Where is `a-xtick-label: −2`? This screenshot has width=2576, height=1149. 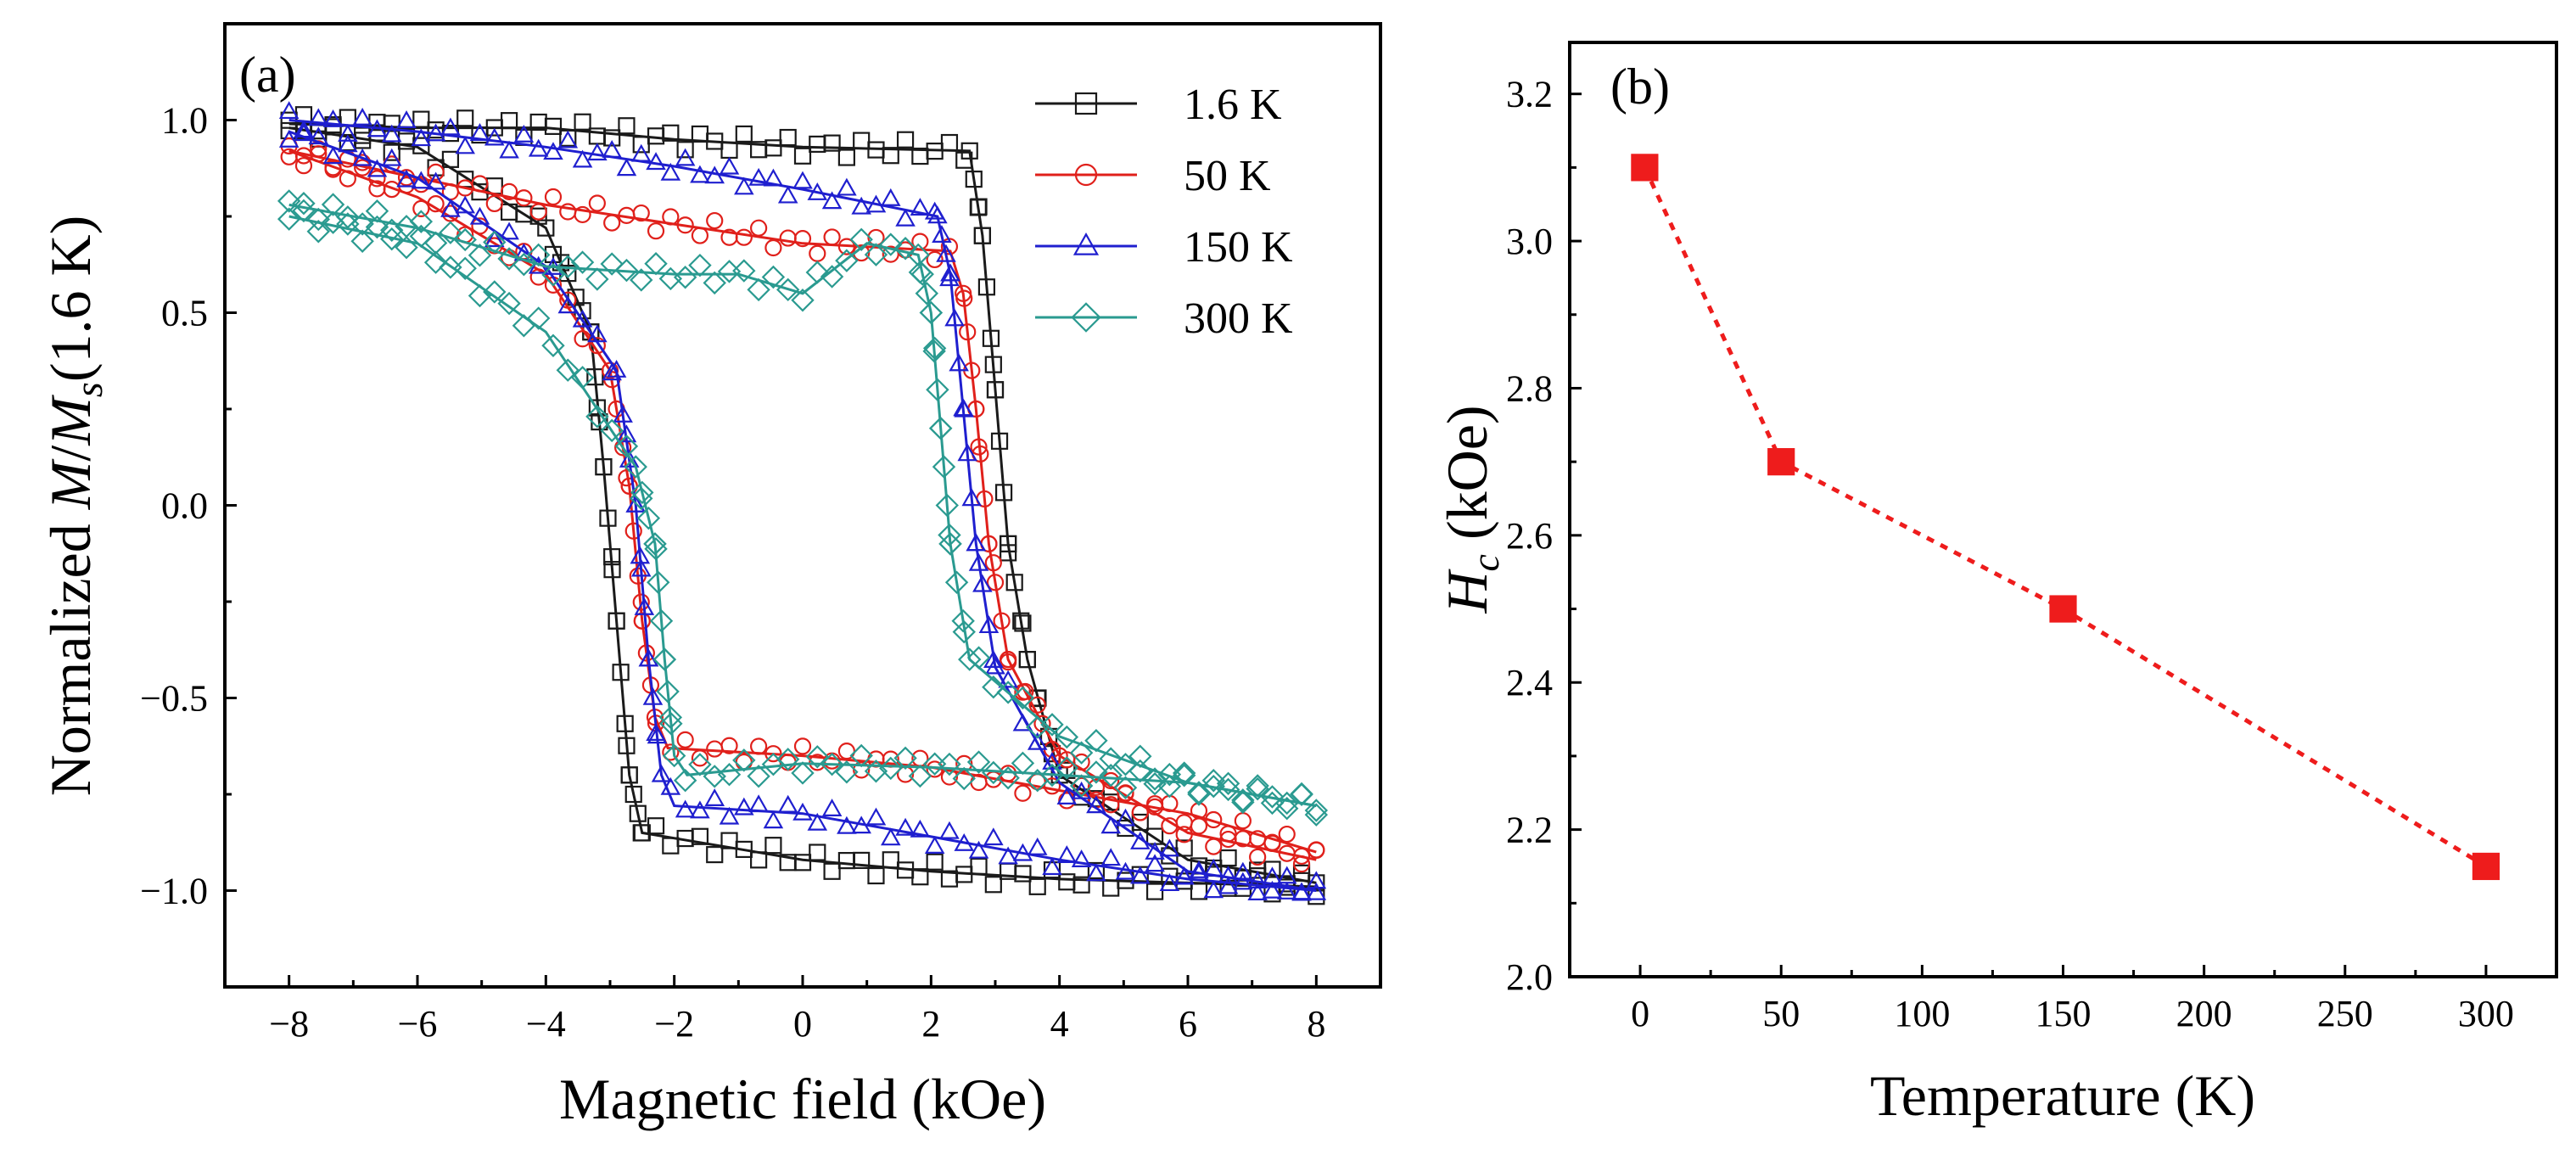 a-xtick-label: −2 is located at coordinates (674, 1024).